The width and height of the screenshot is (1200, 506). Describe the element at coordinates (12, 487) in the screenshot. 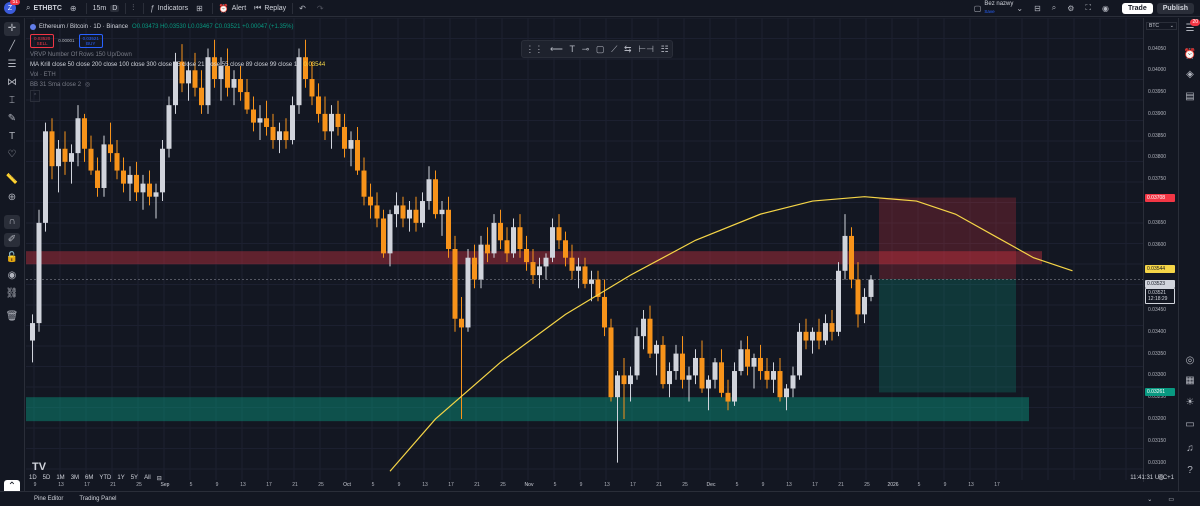

I see `collapse-toolbar-button: ⌃` at that location.